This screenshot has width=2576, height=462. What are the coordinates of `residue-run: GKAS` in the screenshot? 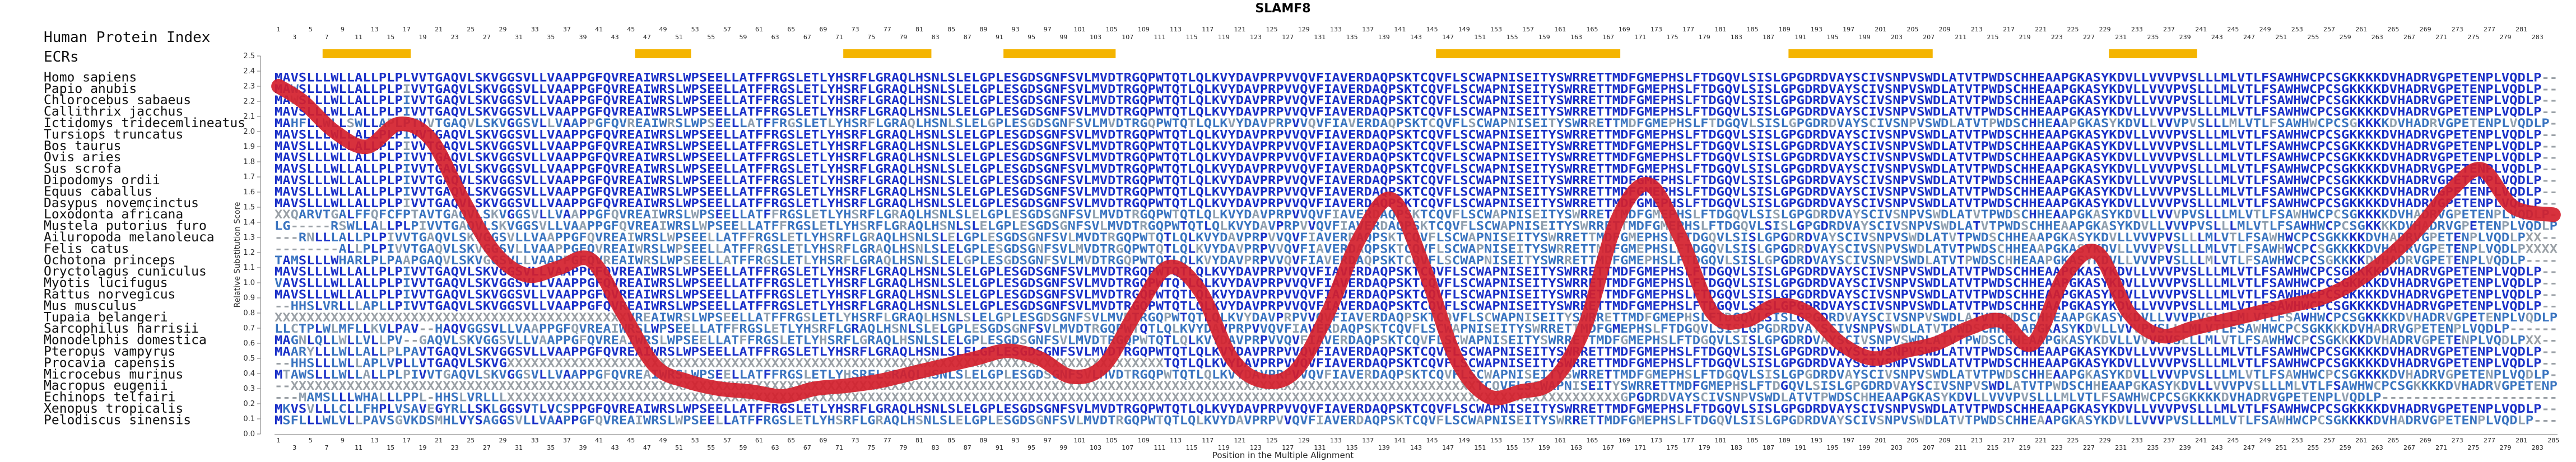 It's located at (1925, 398).